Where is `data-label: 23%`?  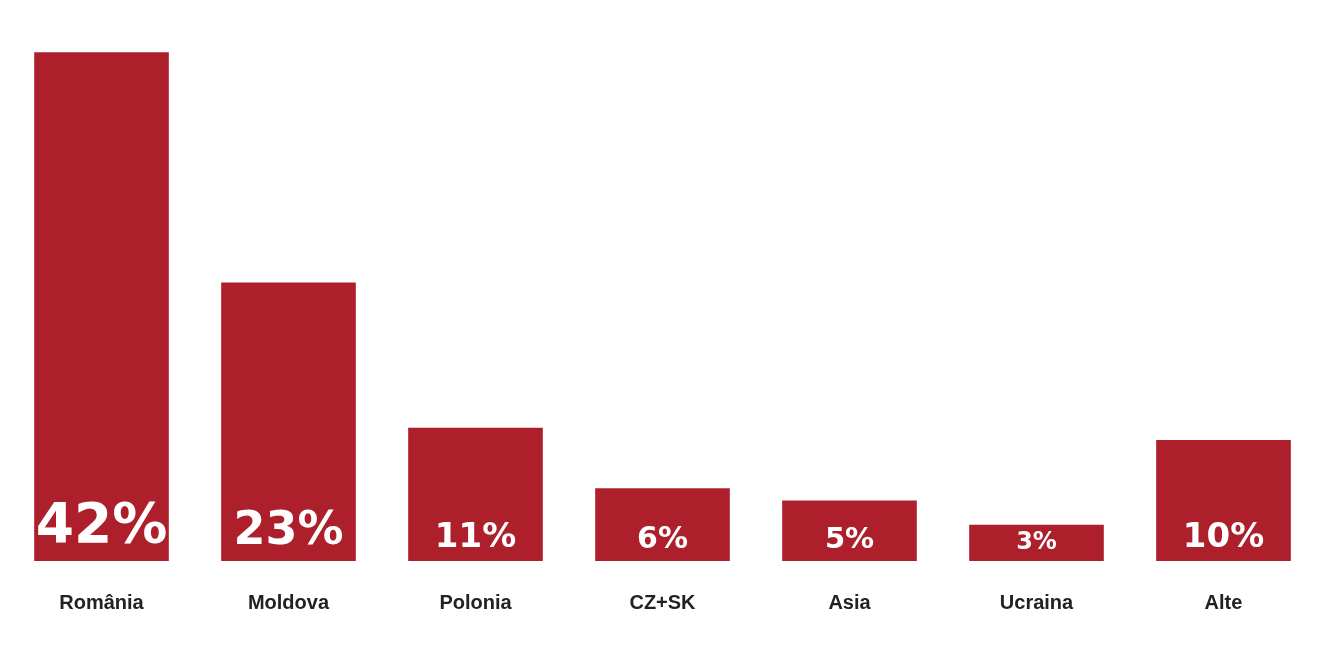 data-label: 23% is located at coordinates (288, 527).